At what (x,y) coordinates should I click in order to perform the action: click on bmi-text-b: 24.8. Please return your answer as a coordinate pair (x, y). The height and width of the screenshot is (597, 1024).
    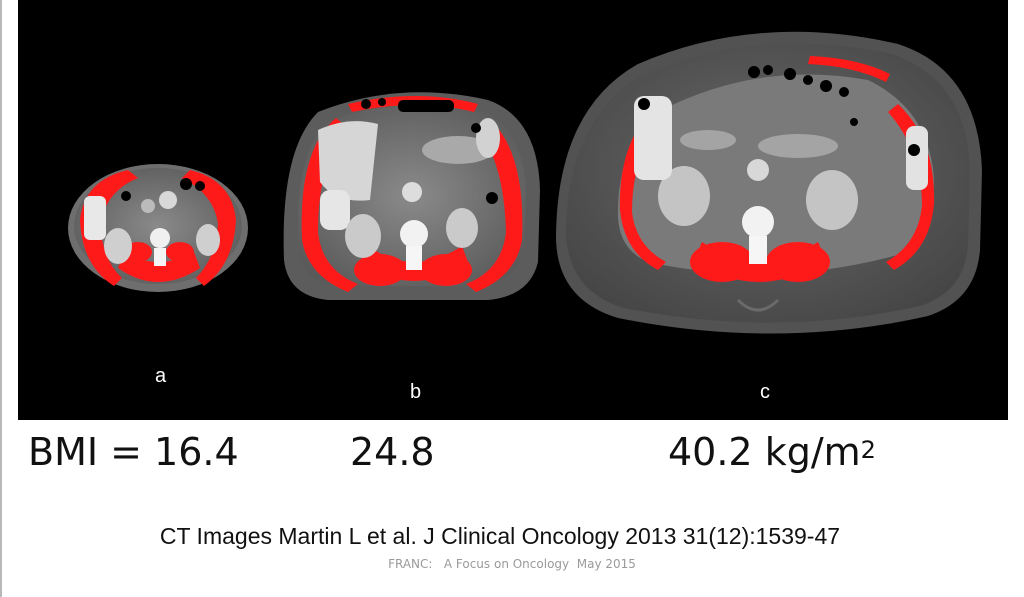
    Looking at the image, I should click on (392, 452).